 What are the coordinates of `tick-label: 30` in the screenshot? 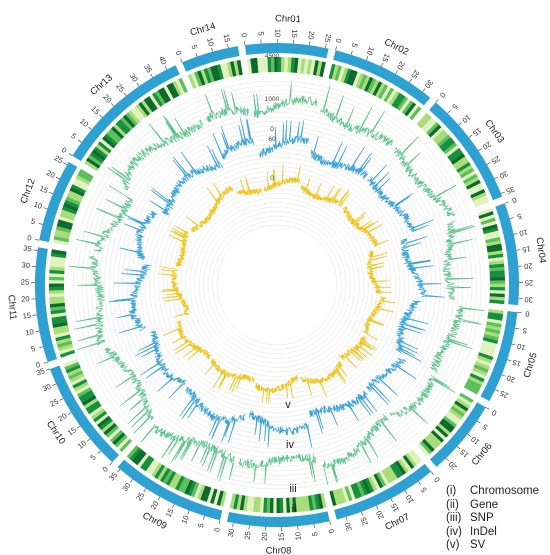 It's located at (528, 299).